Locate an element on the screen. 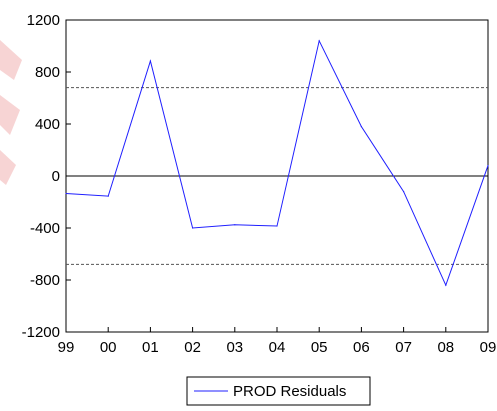  y-tick-label: -800 is located at coordinates (45, 280).